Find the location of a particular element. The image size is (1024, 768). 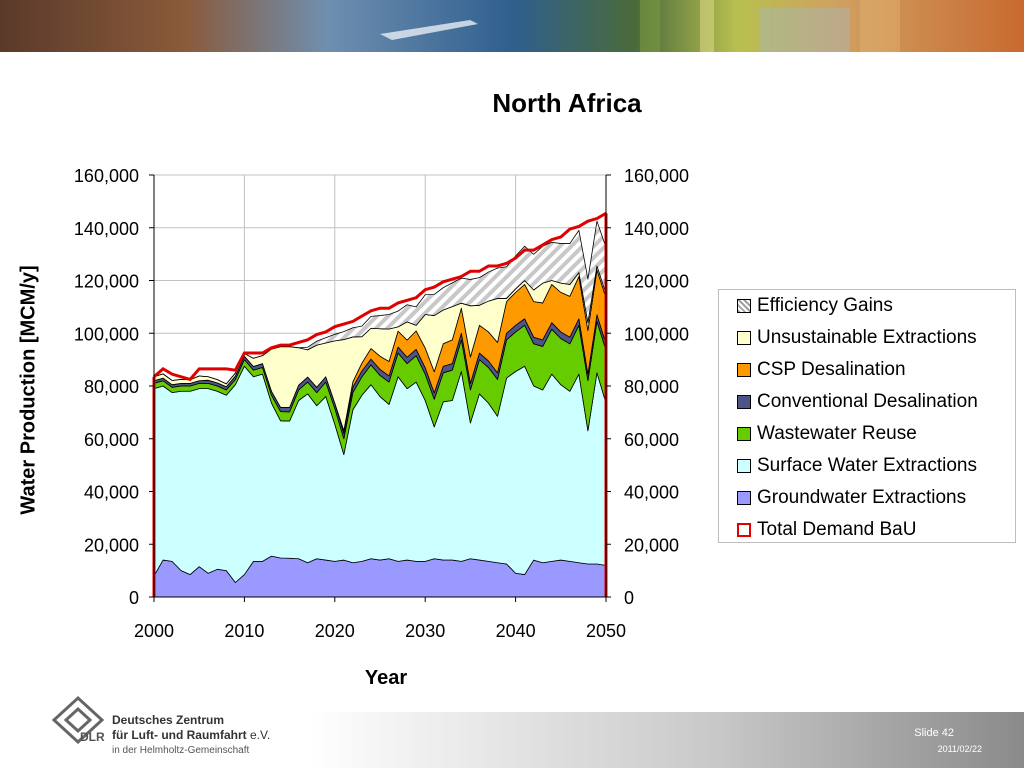

legend-swatch-surface is located at coordinates (744, 466).